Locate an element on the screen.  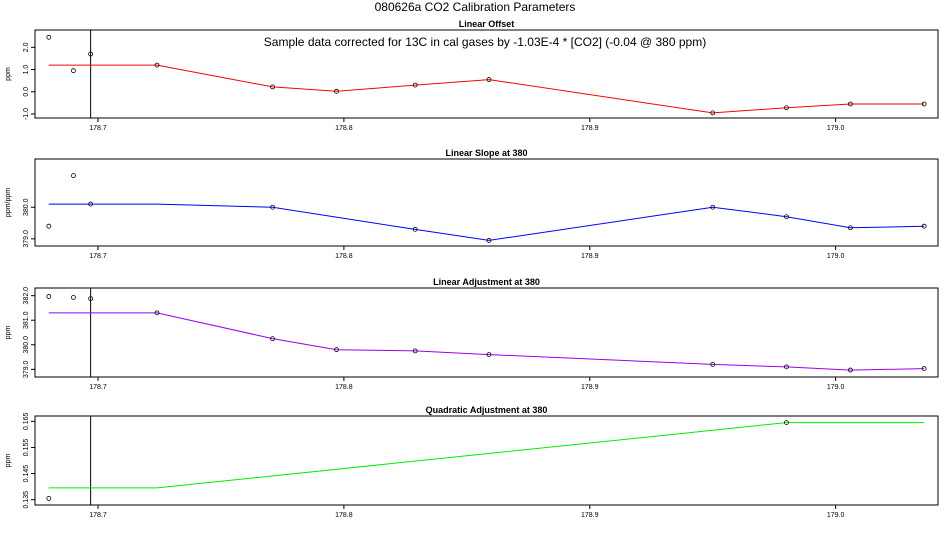
y-tick-label: 381.0 is located at coordinates (26, 320).